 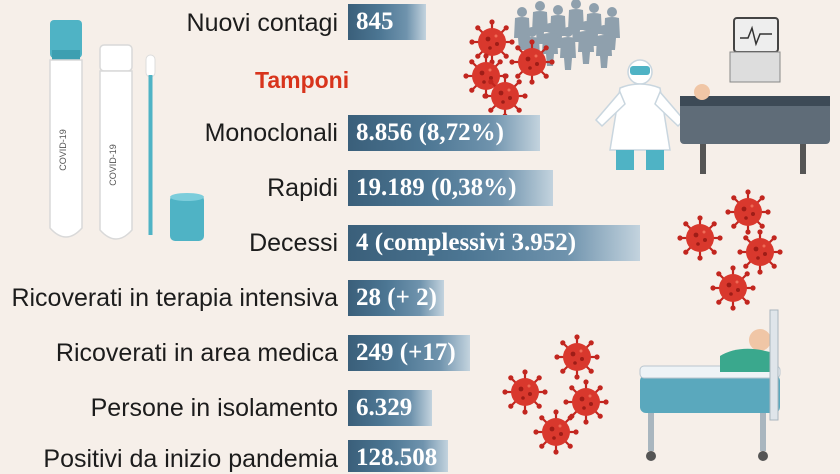 I want to click on row-value-terapia-intensiva: 28 (+ 2), so click(x=396, y=298).